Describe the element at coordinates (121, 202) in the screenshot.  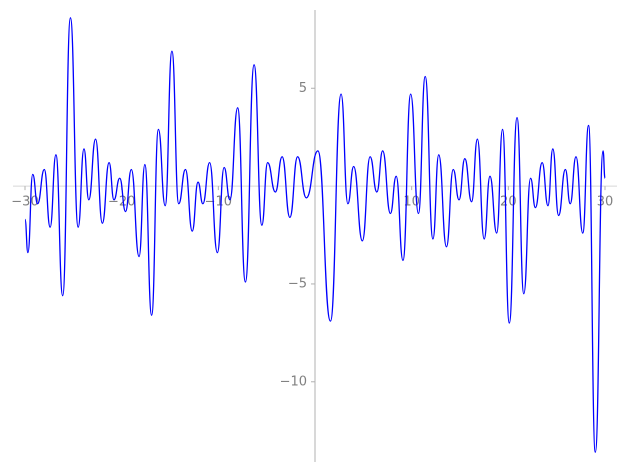
I see `x-tick-label: −20` at that location.